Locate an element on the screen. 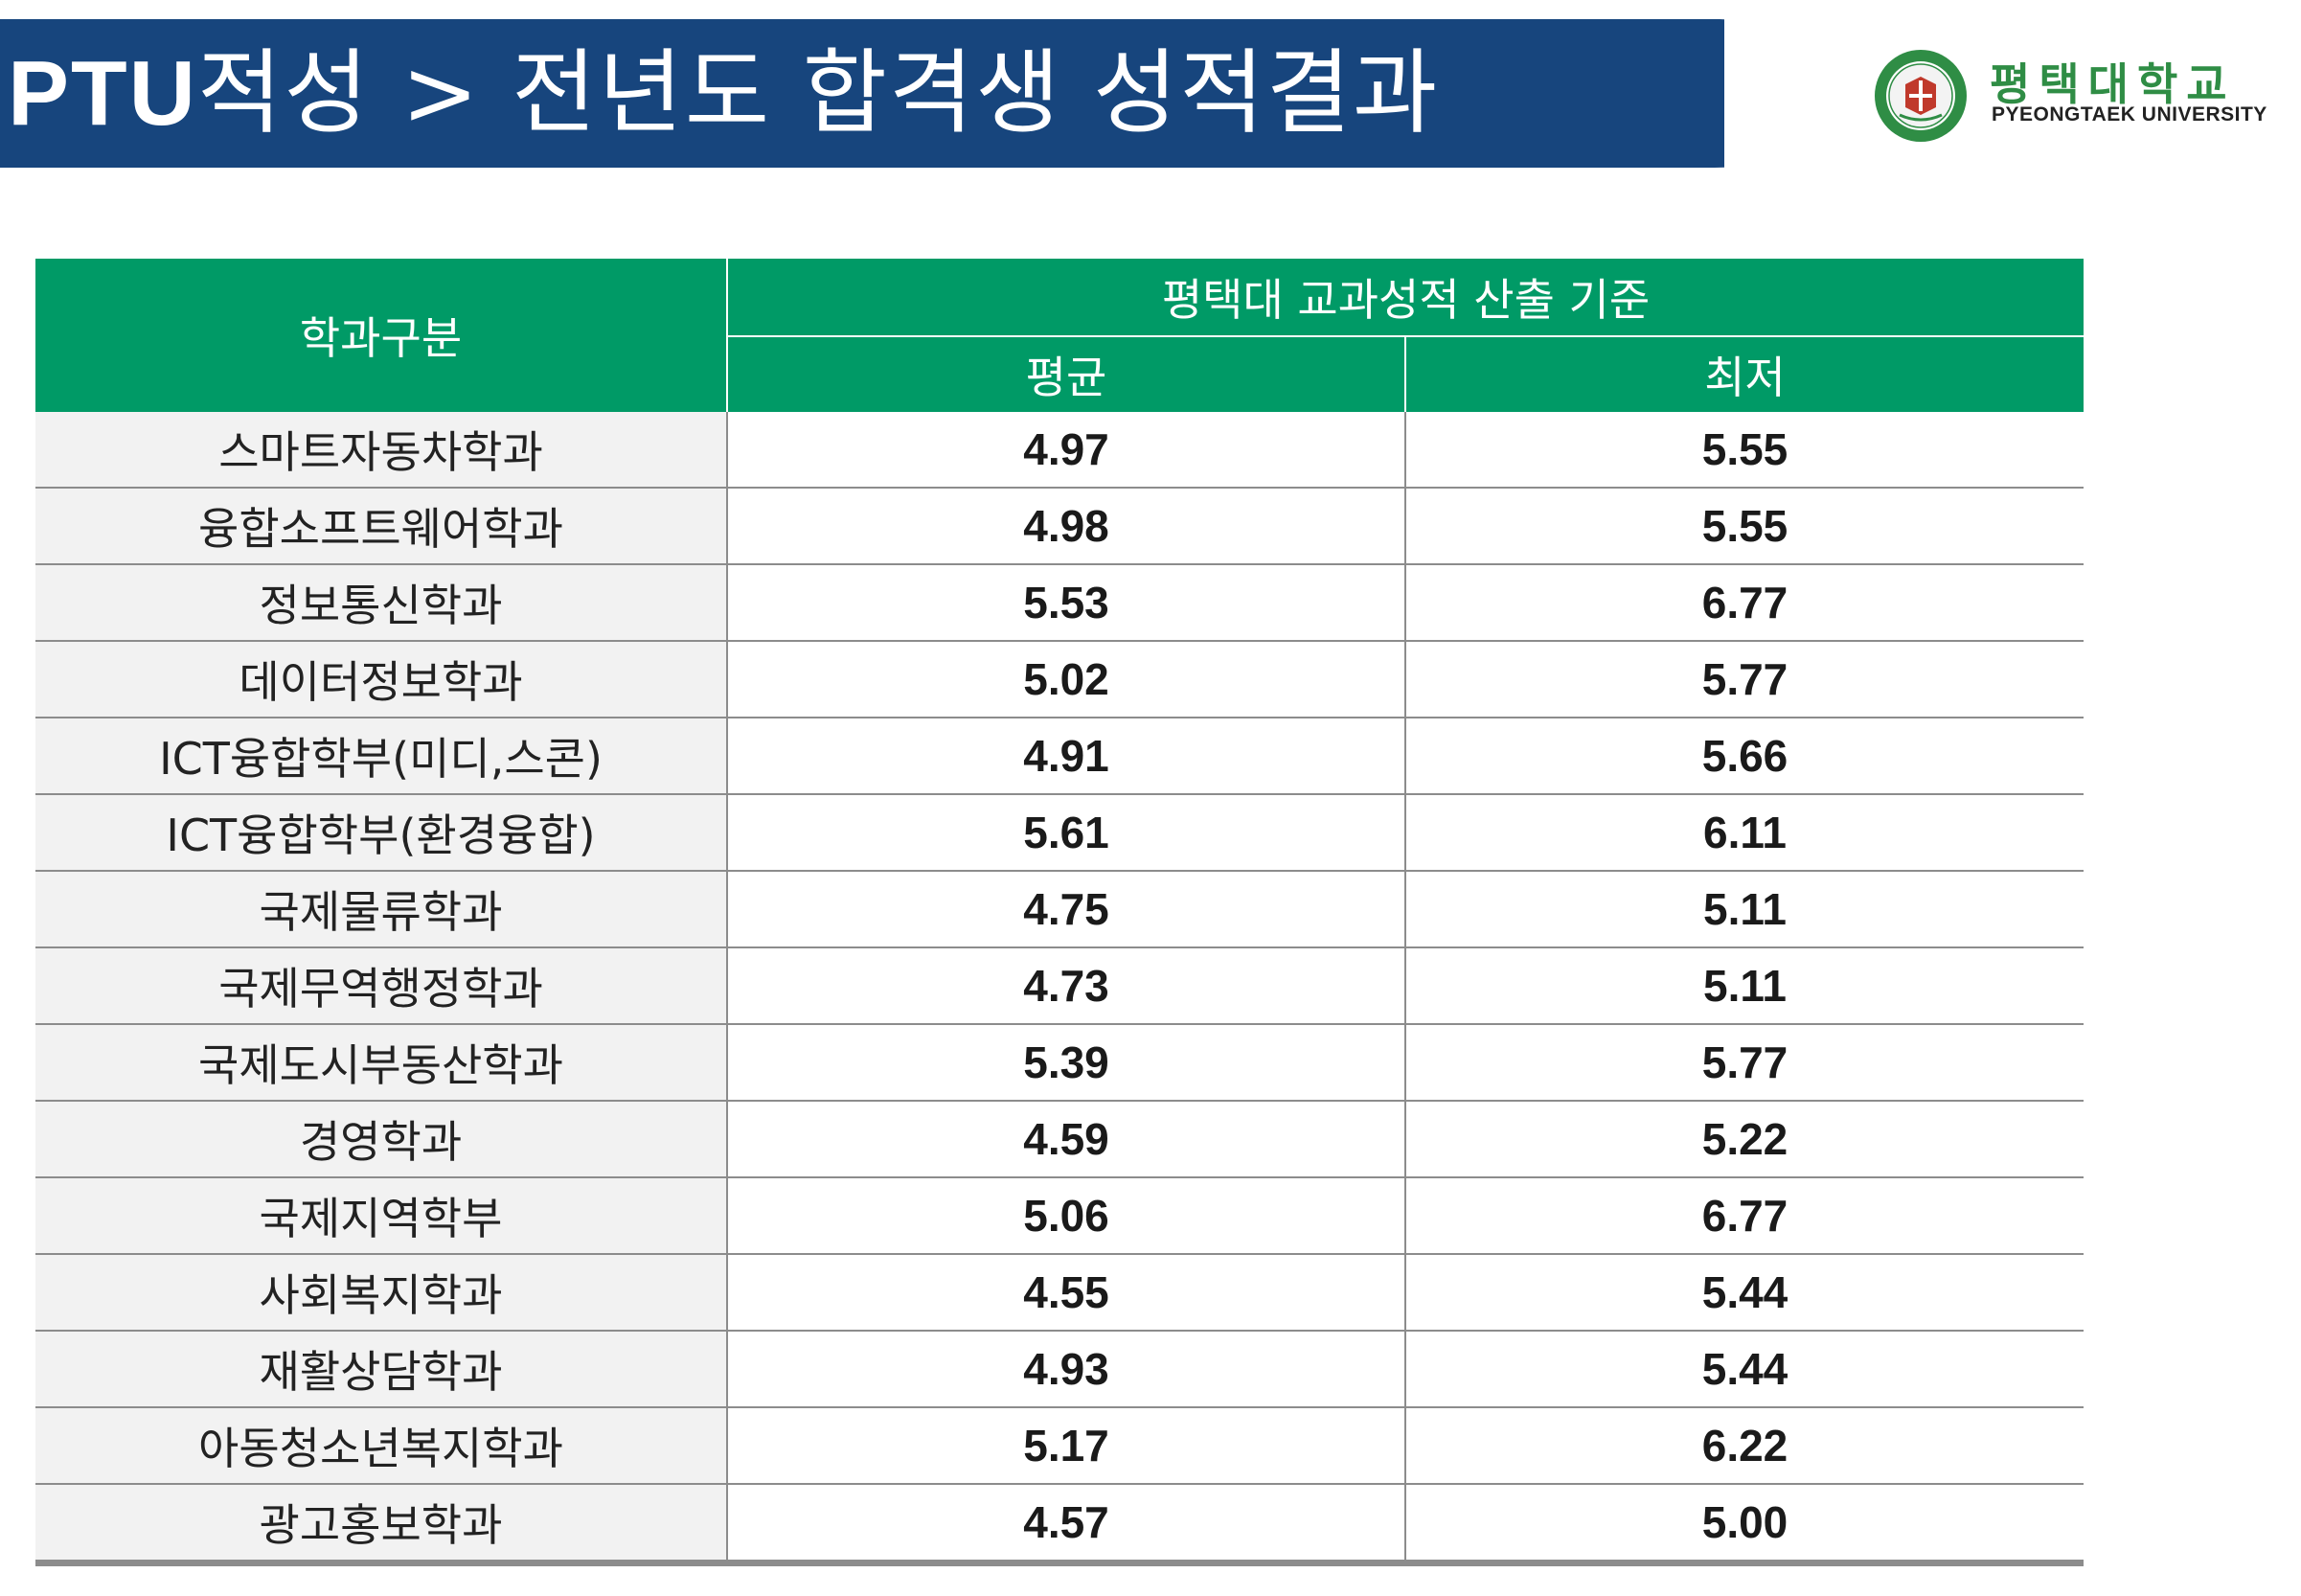 The width and height of the screenshot is (2301, 1596). table-row: 경영학과 4.59 5.22 is located at coordinates (1060, 1139).